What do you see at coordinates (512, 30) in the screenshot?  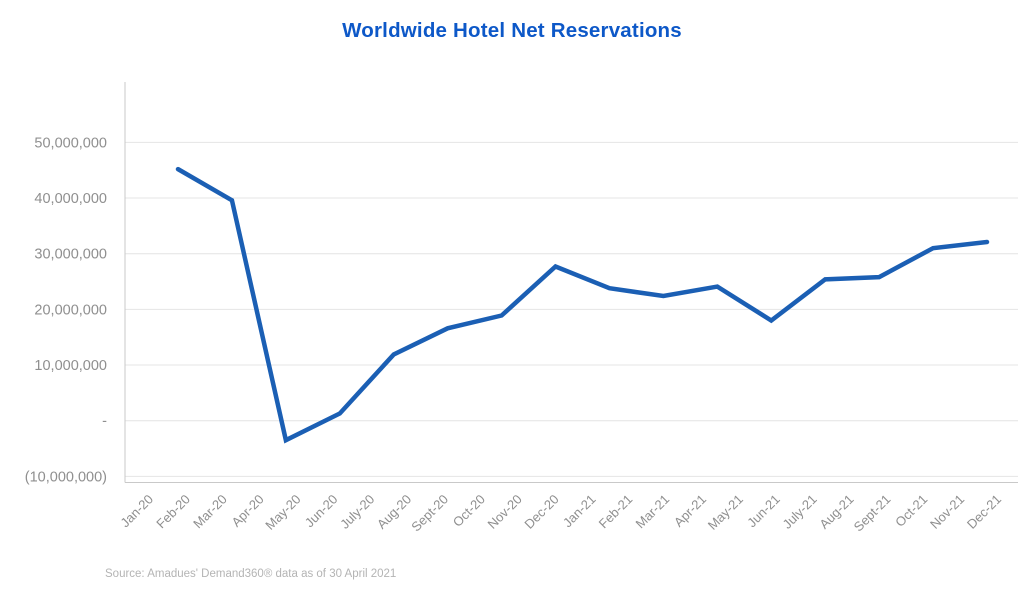 I see `chart-title: Worldwide Hotel Net Reservations` at bounding box center [512, 30].